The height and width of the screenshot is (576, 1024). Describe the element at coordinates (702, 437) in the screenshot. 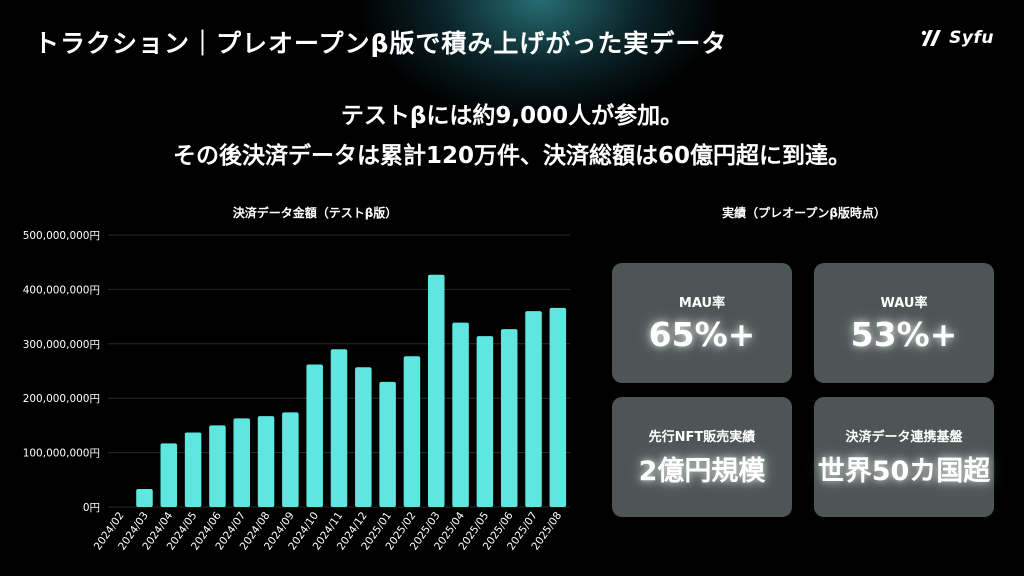

I see `stat-card-label: 先行NFT販売実績` at that location.